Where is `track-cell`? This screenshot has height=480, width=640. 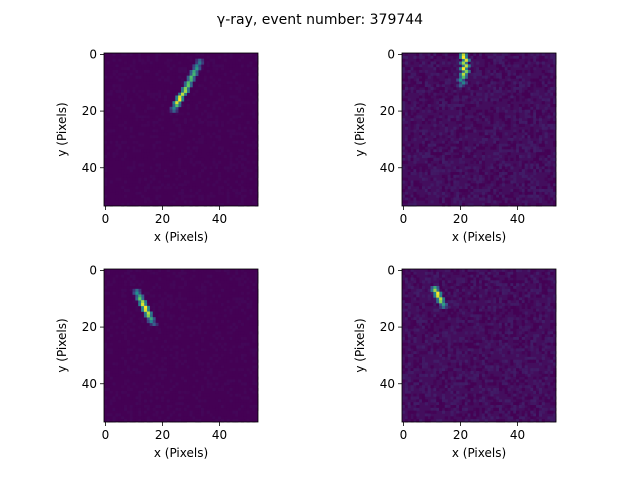
track-cell is located at coordinates (148, 316).